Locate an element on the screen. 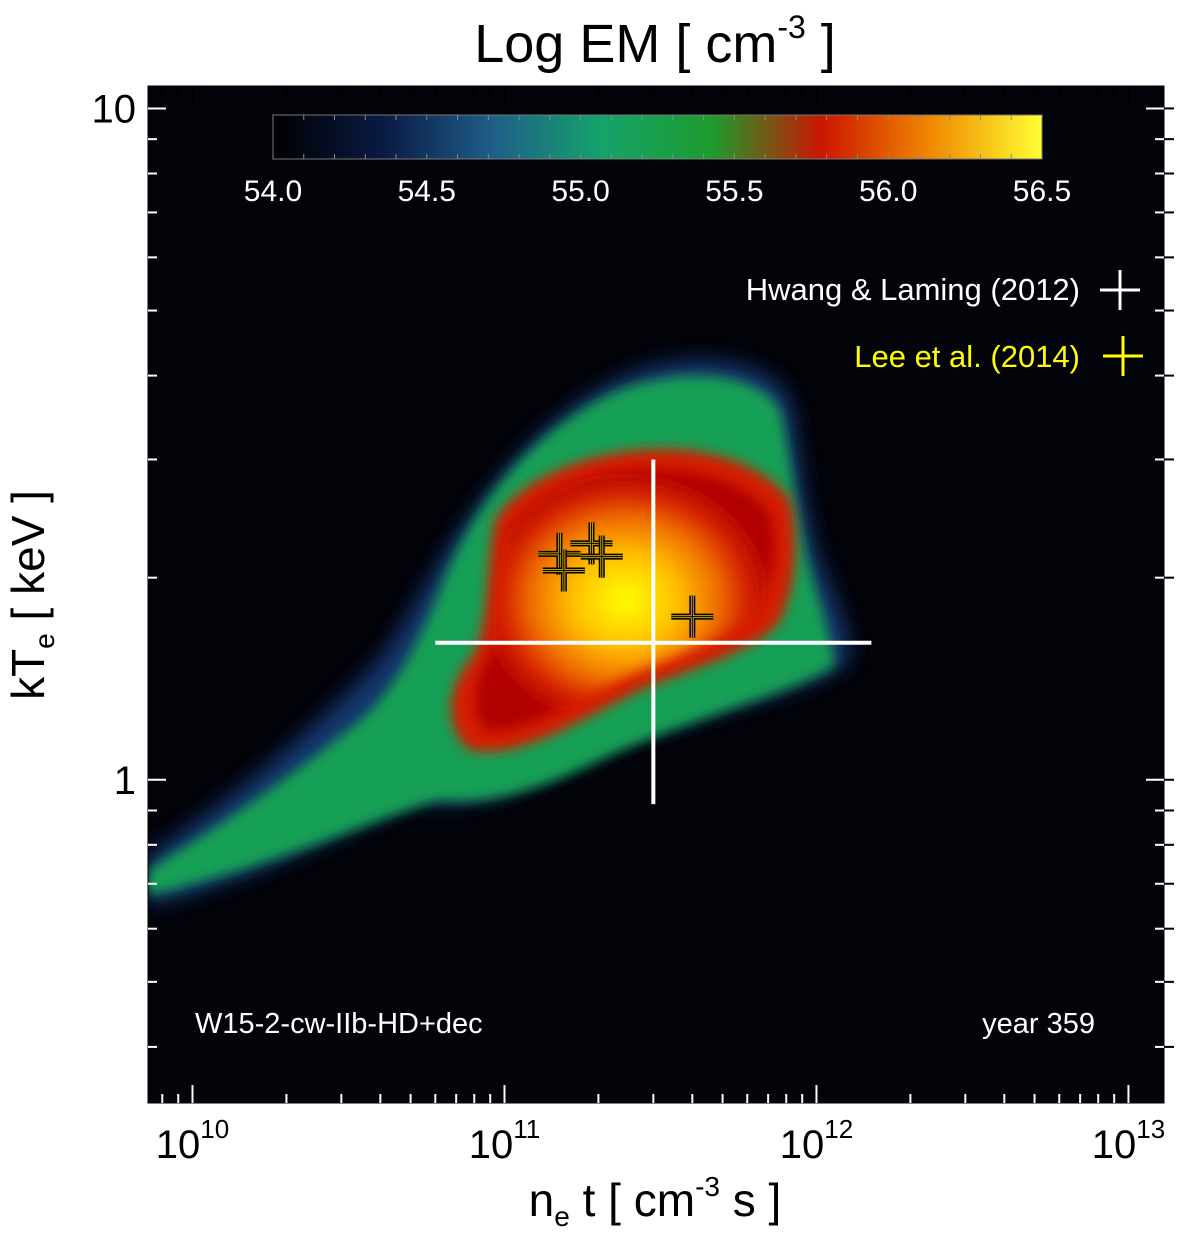 This screenshot has height=1241, width=1200. colorbar-tick-label: 54.0 is located at coordinates (273, 191).